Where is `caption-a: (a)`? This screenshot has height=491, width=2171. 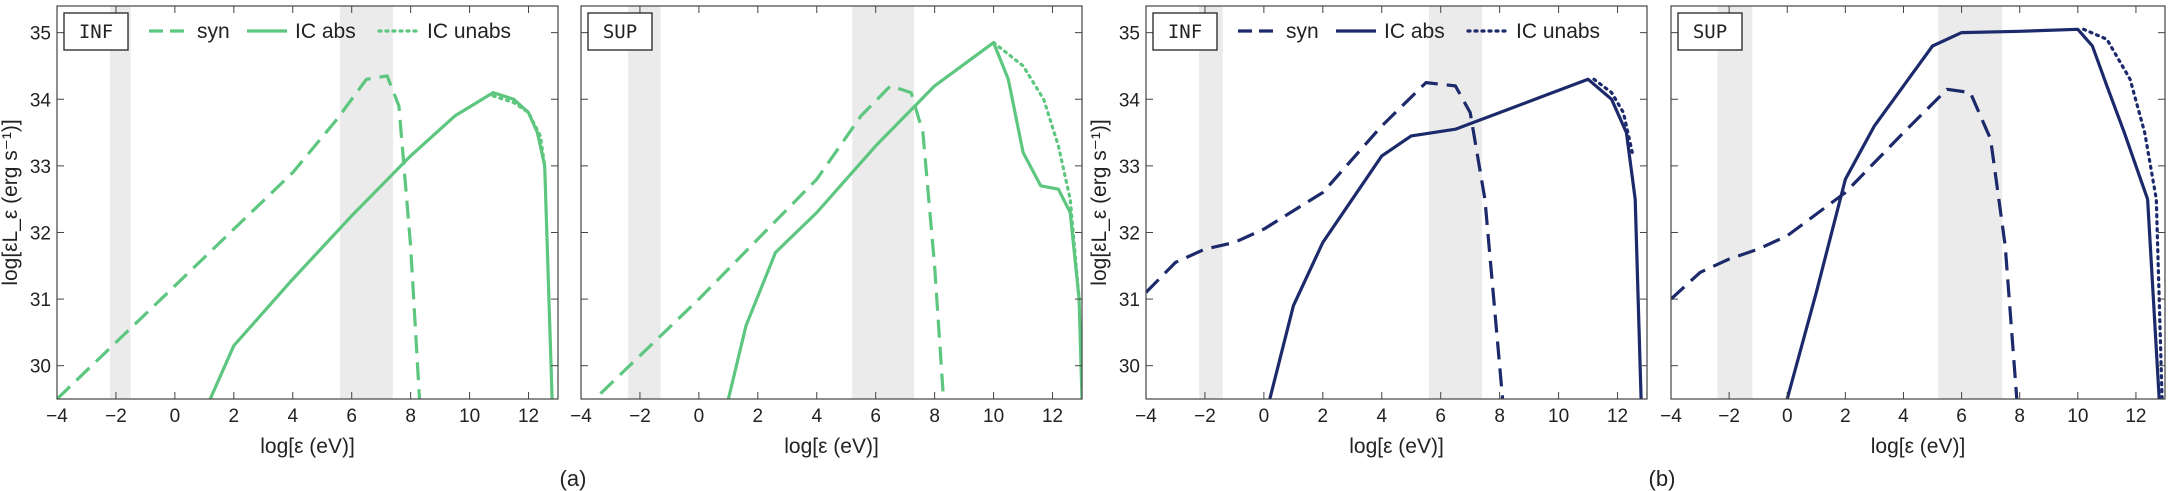
caption-a: (a) is located at coordinates (573, 478).